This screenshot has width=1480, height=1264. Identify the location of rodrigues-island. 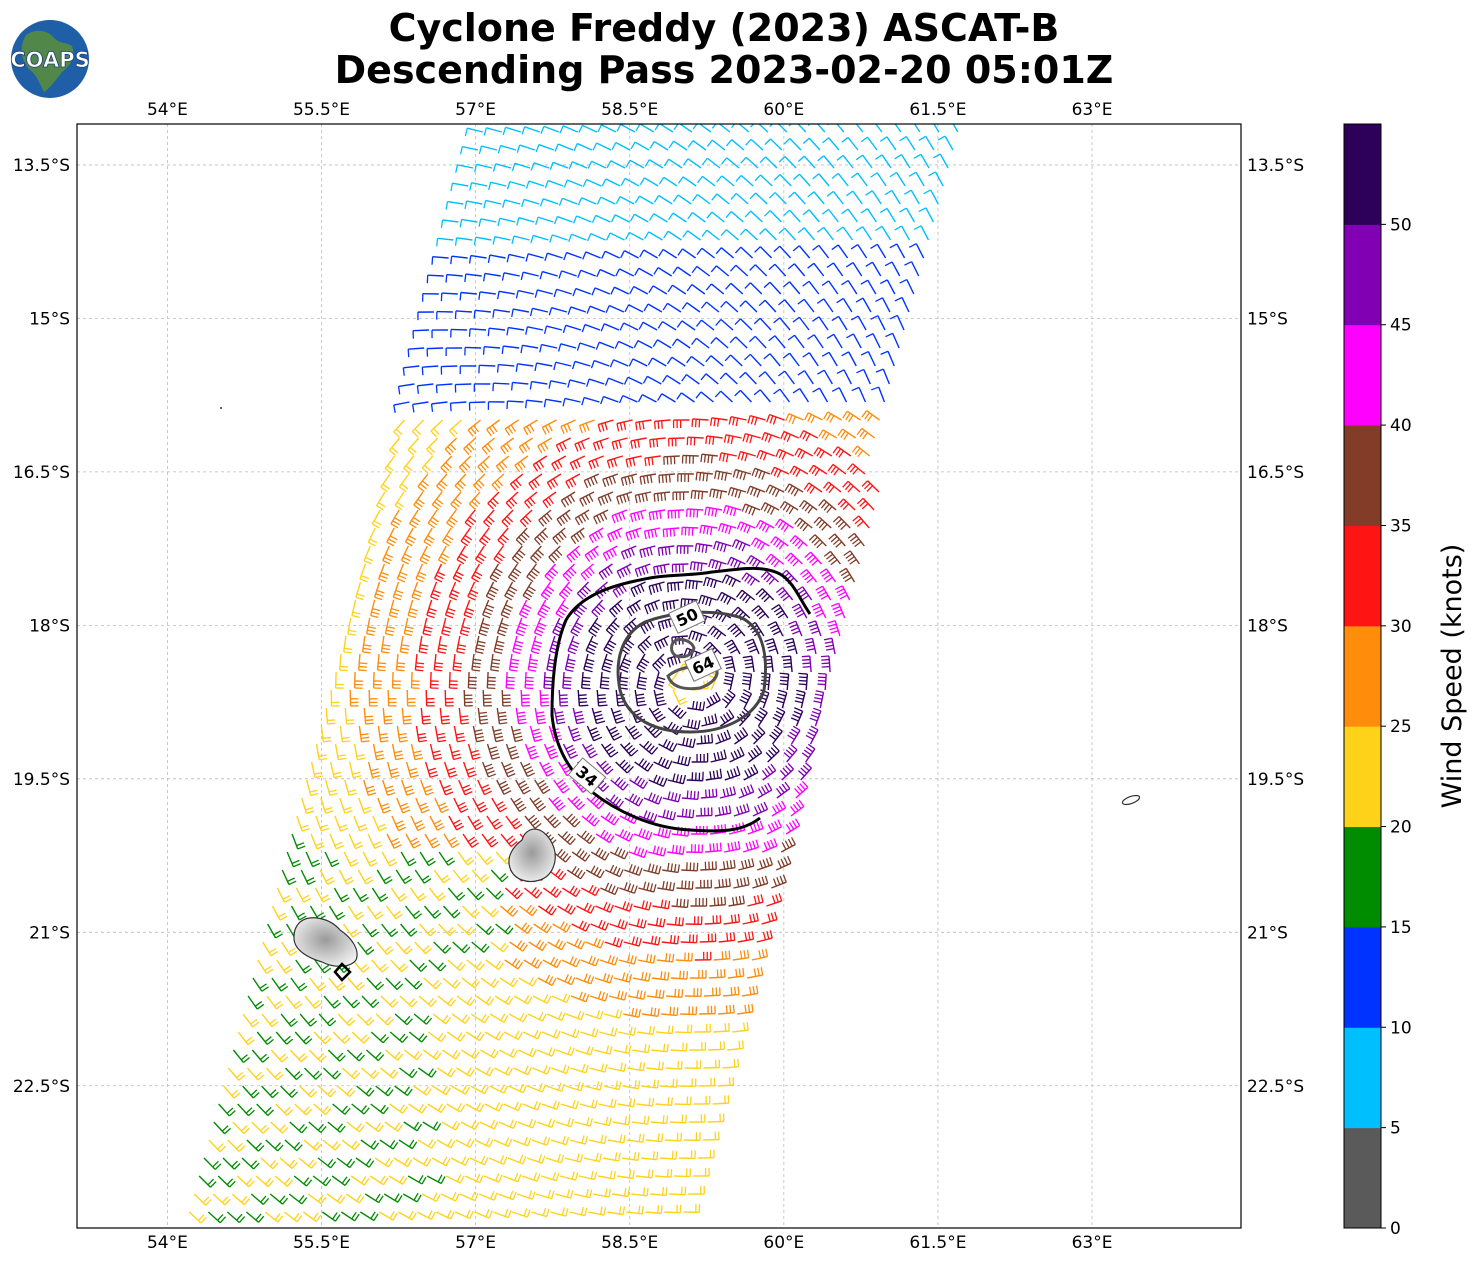
(1131, 800).